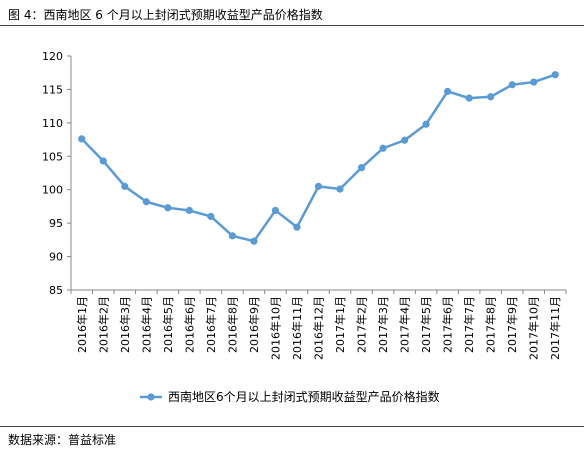 Image resolution: width=584 pixels, height=451 pixels. What do you see at coordinates (165, 15) in the screenshot?
I see `figure-title: 图 4：西南地区 6 个月以上封闭式预期收益型产品价格指数` at bounding box center [165, 15].